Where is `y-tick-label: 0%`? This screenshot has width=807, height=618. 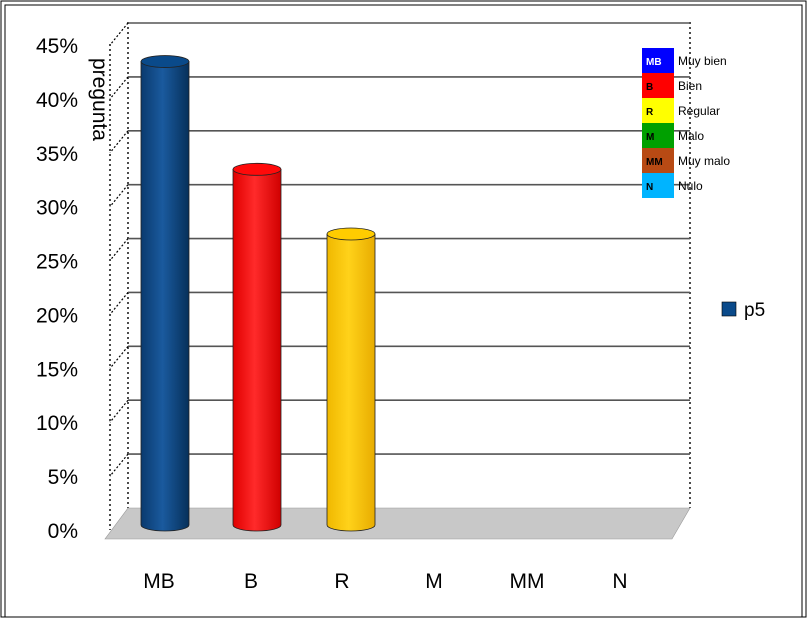 y-tick-label: 0% is located at coordinates (63, 531).